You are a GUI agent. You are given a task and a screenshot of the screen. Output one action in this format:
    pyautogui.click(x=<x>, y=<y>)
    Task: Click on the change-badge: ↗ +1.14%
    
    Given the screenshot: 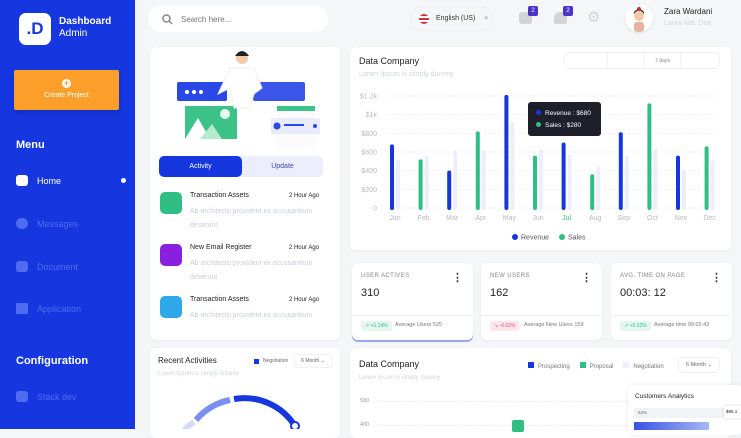 What is the action you would take?
    pyautogui.click(x=376, y=326)
    